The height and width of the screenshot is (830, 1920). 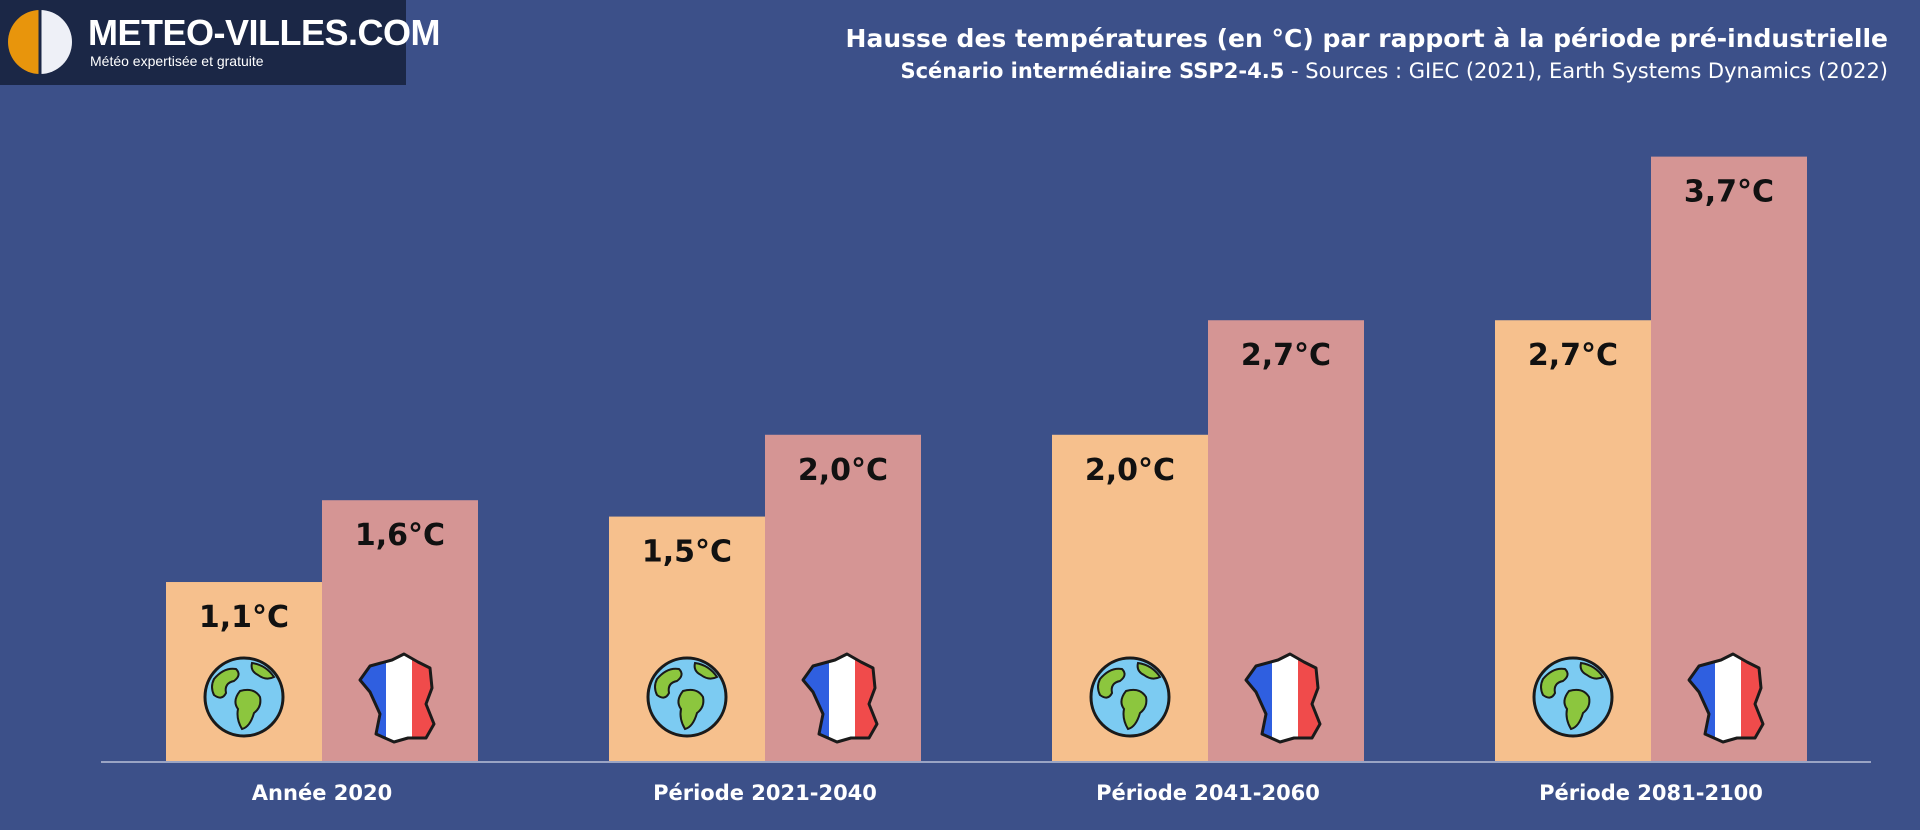 I want to click on category-label: Période 2081-2100, so click(x=1651, y=793).